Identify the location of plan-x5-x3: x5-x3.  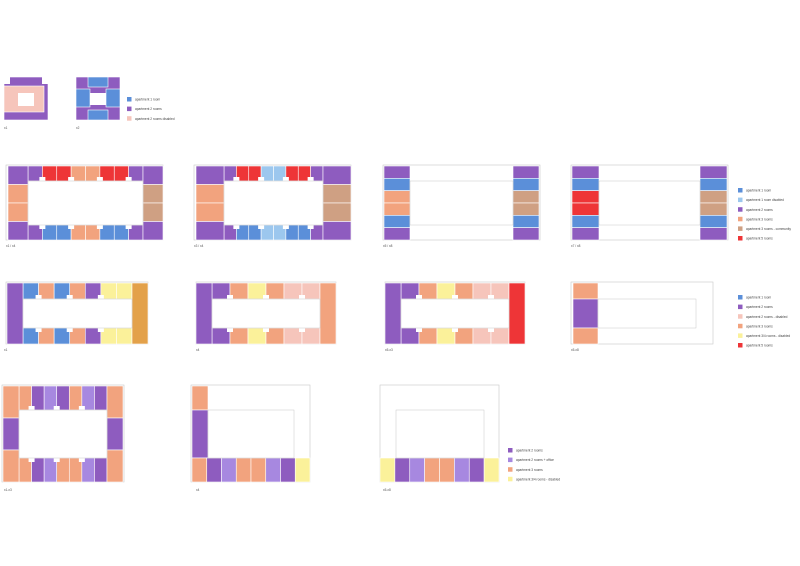
(455, 316).